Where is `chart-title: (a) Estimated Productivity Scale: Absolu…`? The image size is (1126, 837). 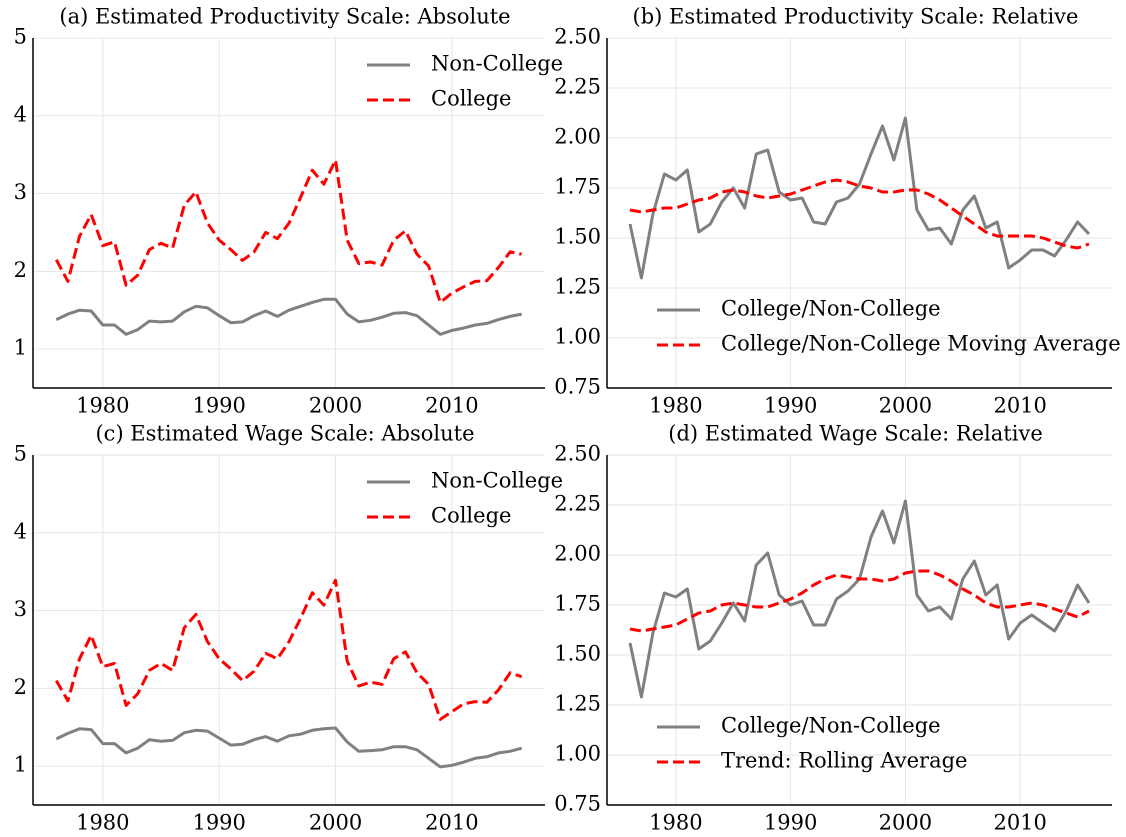 chart-title: (a) Estimated Productivity Scale: Absolu… is located at coordinates (284, 17).